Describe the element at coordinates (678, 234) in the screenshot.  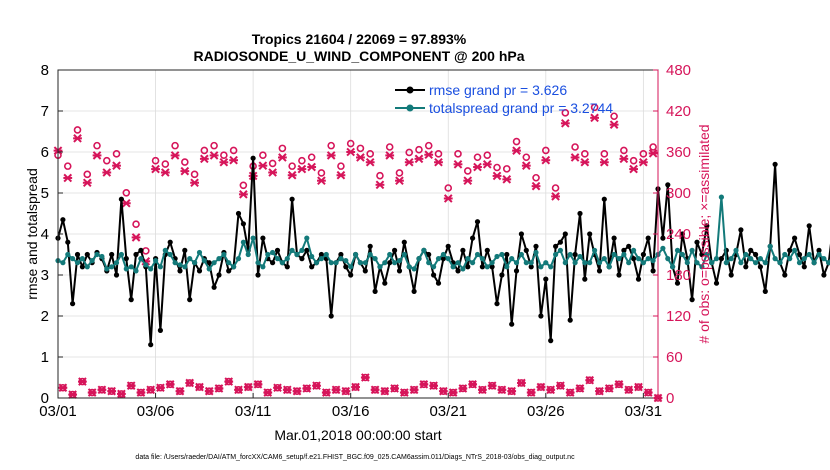
I see `y2-tick-label: 240` at that location.